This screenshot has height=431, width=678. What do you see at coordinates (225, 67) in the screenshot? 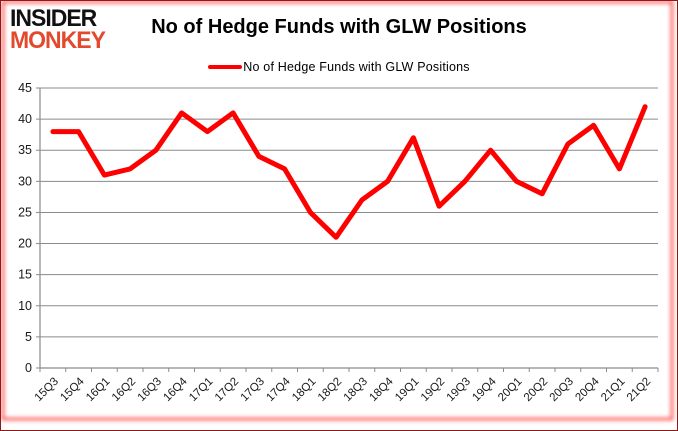
I see `legend-line-swatch-icon` at bounding box center [225, 67].